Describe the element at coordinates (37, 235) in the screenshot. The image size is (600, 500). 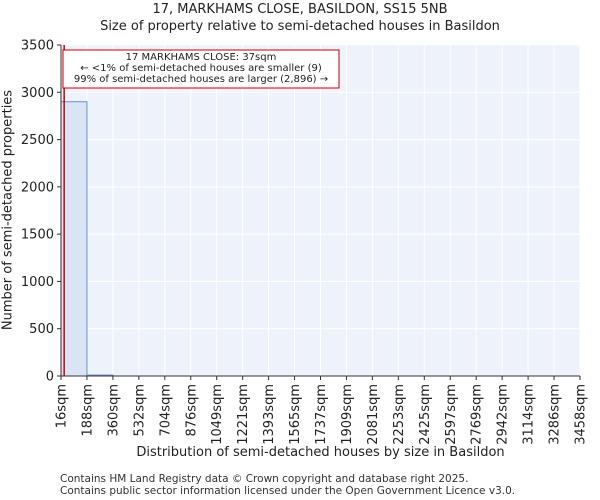
I see `y-tick-label: 1500` at that location.